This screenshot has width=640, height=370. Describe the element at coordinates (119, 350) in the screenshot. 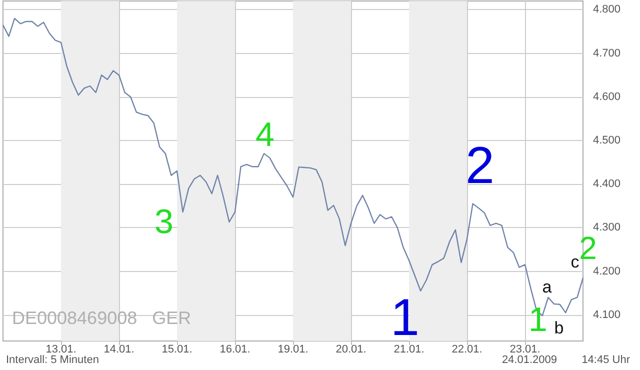

I see `x-tick-label: 14.01.` at that location.